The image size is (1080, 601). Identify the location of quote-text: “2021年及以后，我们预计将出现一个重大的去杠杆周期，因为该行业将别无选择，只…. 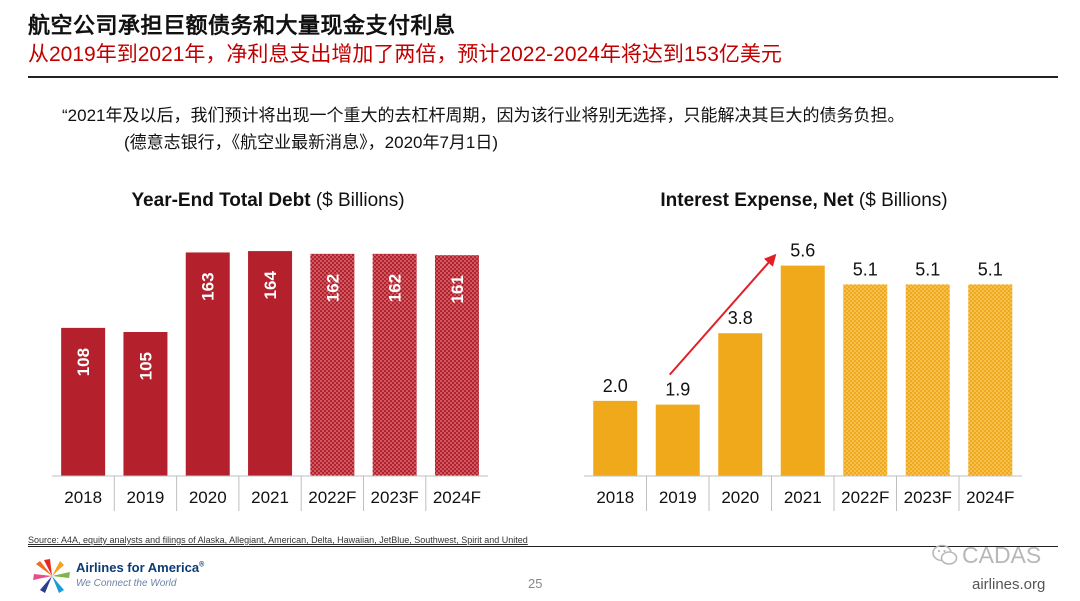
(483, 115).